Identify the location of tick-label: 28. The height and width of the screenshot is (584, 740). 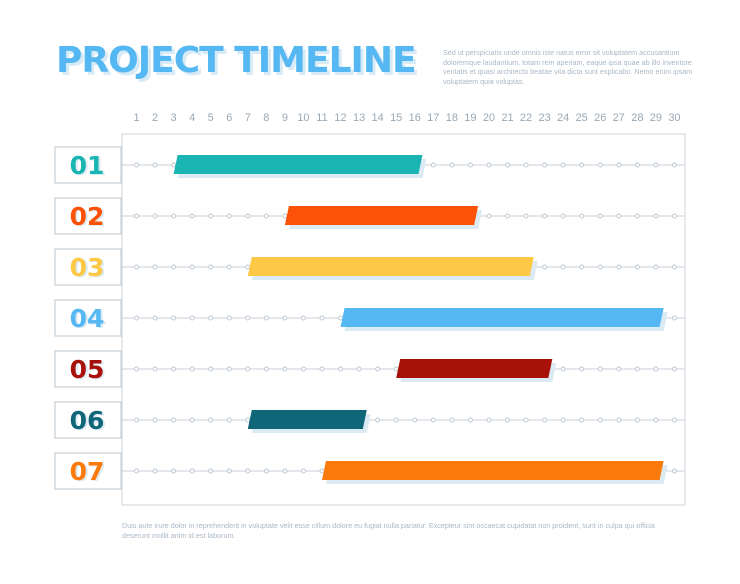
(637, 118).